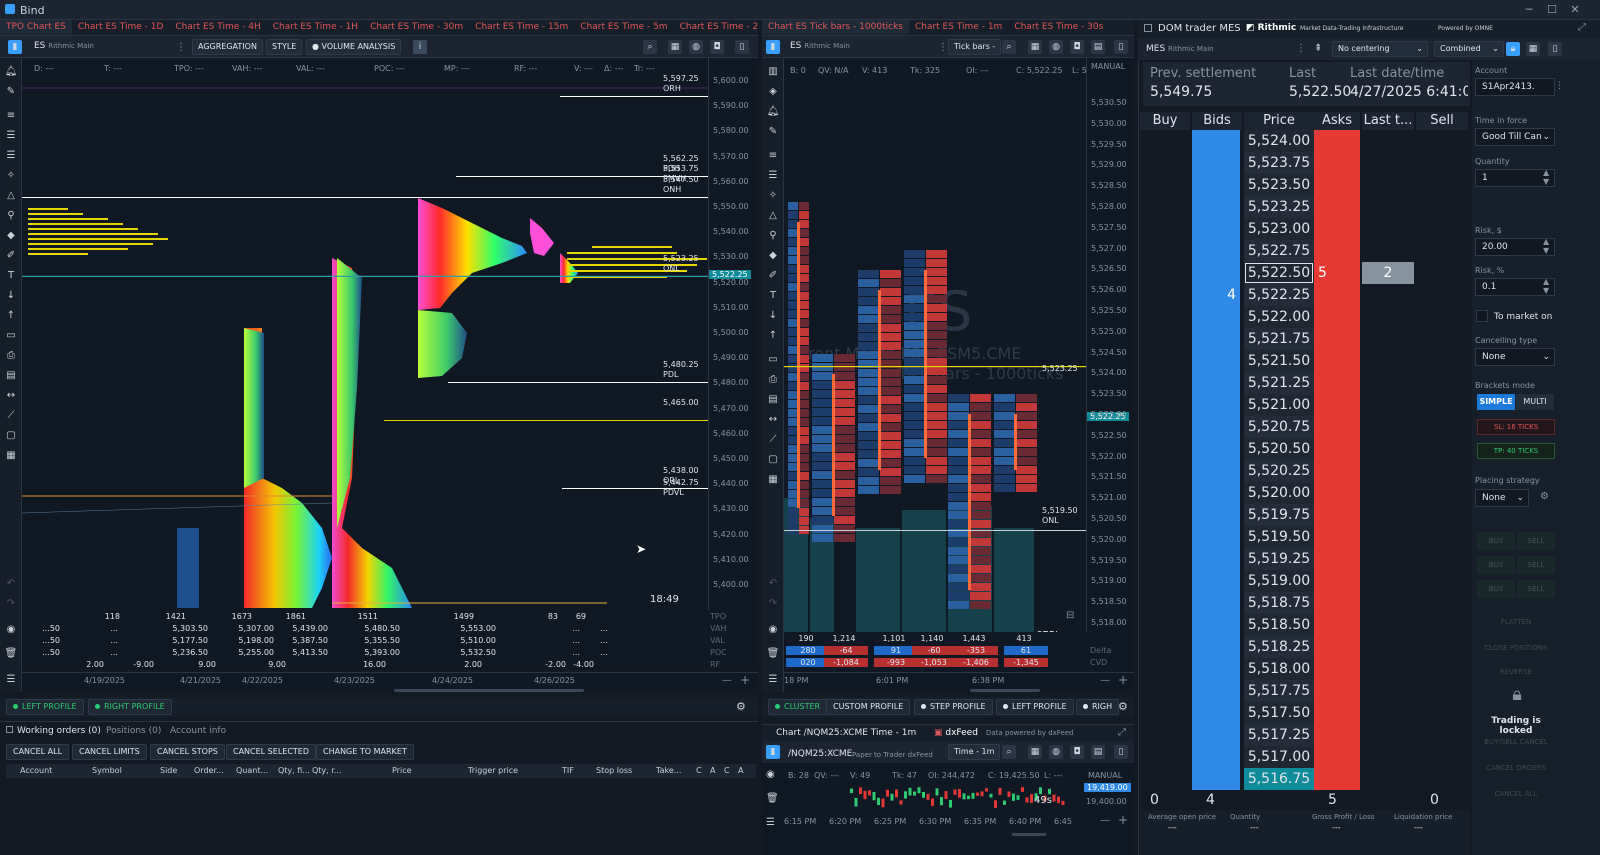  Describe the element at coordinates (1279, 251) in the screenshot. I see `dom-price-cell: 5,522.75` at that location.